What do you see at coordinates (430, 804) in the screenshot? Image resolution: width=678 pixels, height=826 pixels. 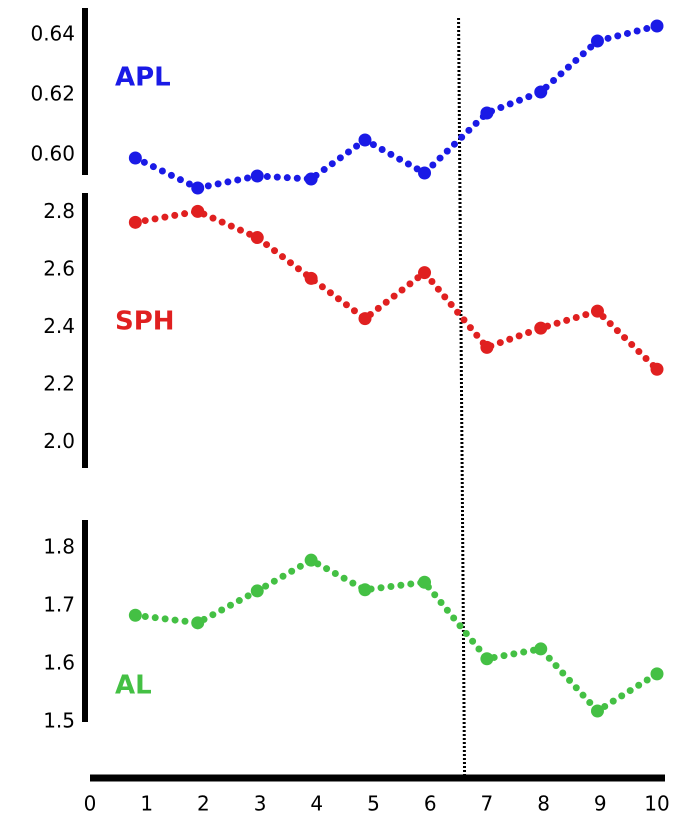 I see `x-tick-label: 6` at bounding box center [430, 804].